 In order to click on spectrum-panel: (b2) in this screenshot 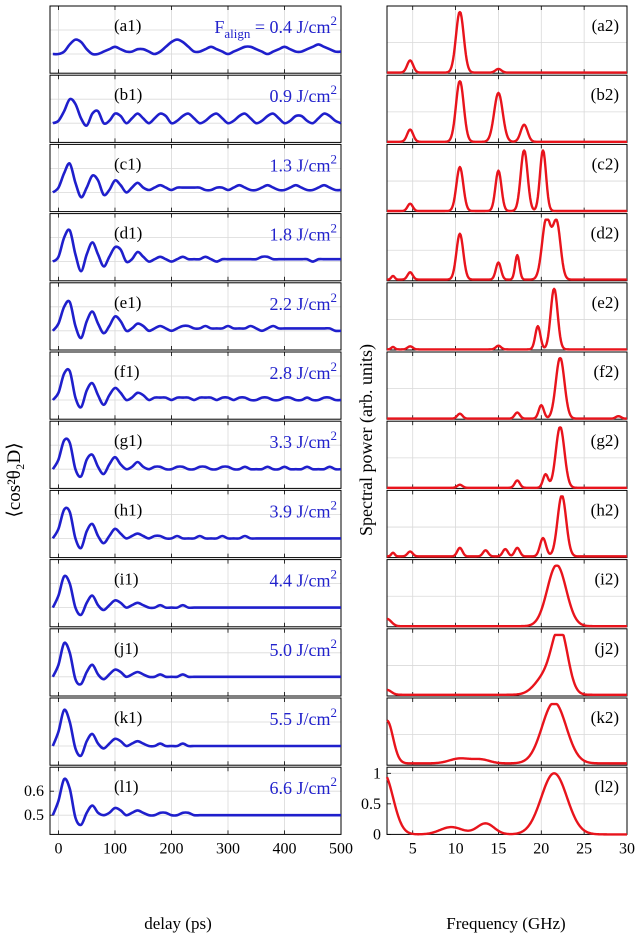, I will do `click(507, 108)`.